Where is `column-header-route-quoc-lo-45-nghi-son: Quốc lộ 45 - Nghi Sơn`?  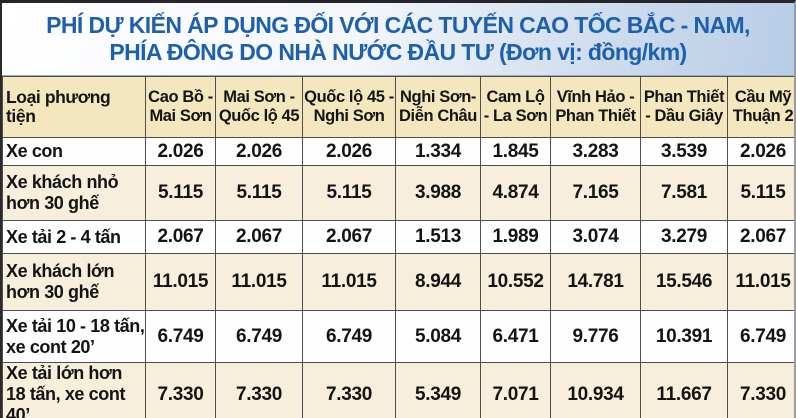
column-header-route-quoc-lo-45-nghi-son: Quốc lộ 45 - Nghi Sơn is located at coordinates (349, 107).